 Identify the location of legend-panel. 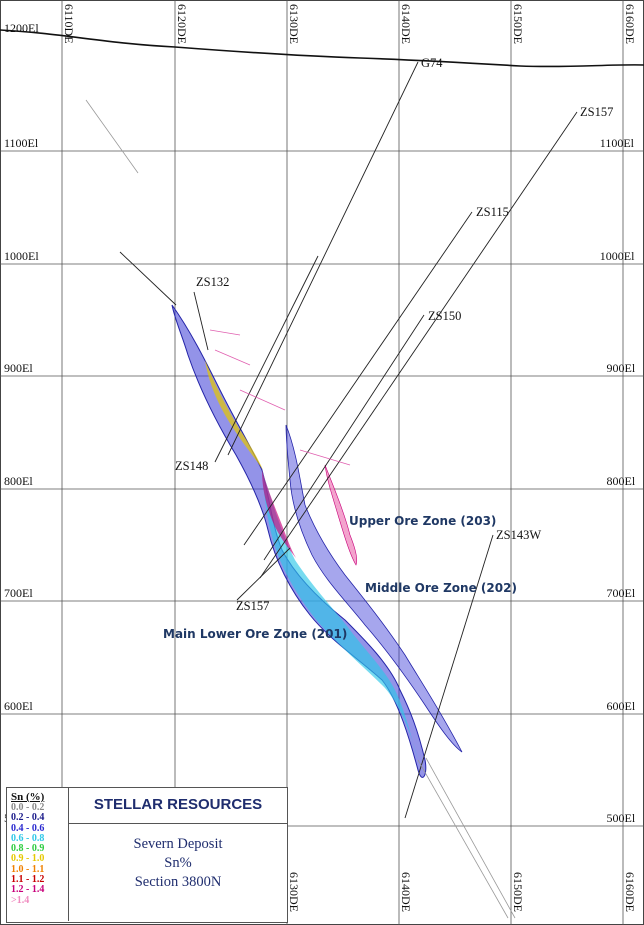
(147, 855).